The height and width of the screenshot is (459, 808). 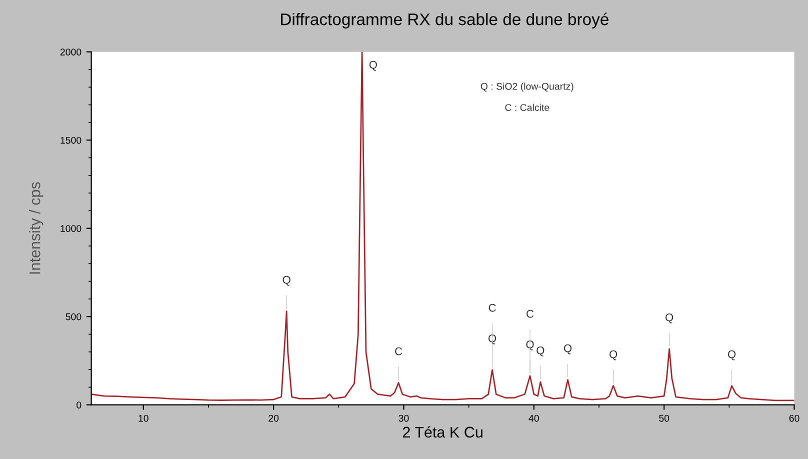 I want to click on x-axis-title: 2 Téta K Cu, so click(x=442, y=432).